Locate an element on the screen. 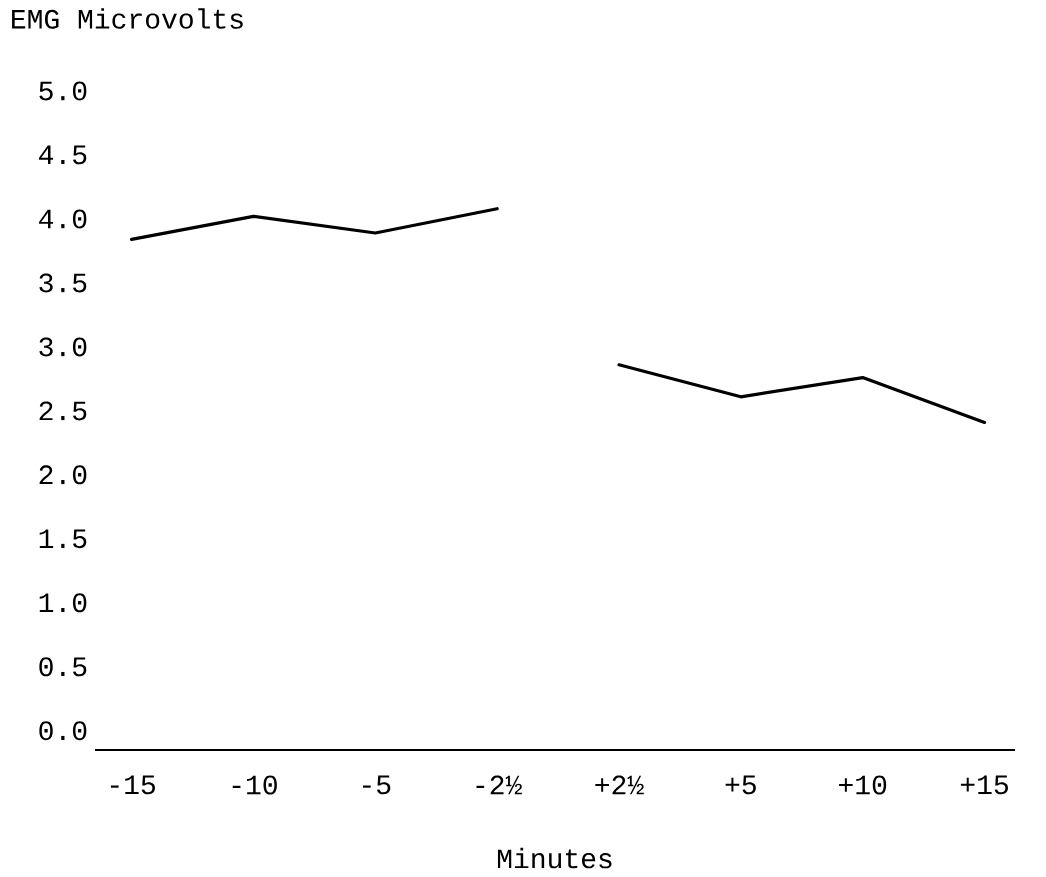 This screenshot has height=877, width=1046. y-tick-label: 2.0 is located at coordinates (63, 475).